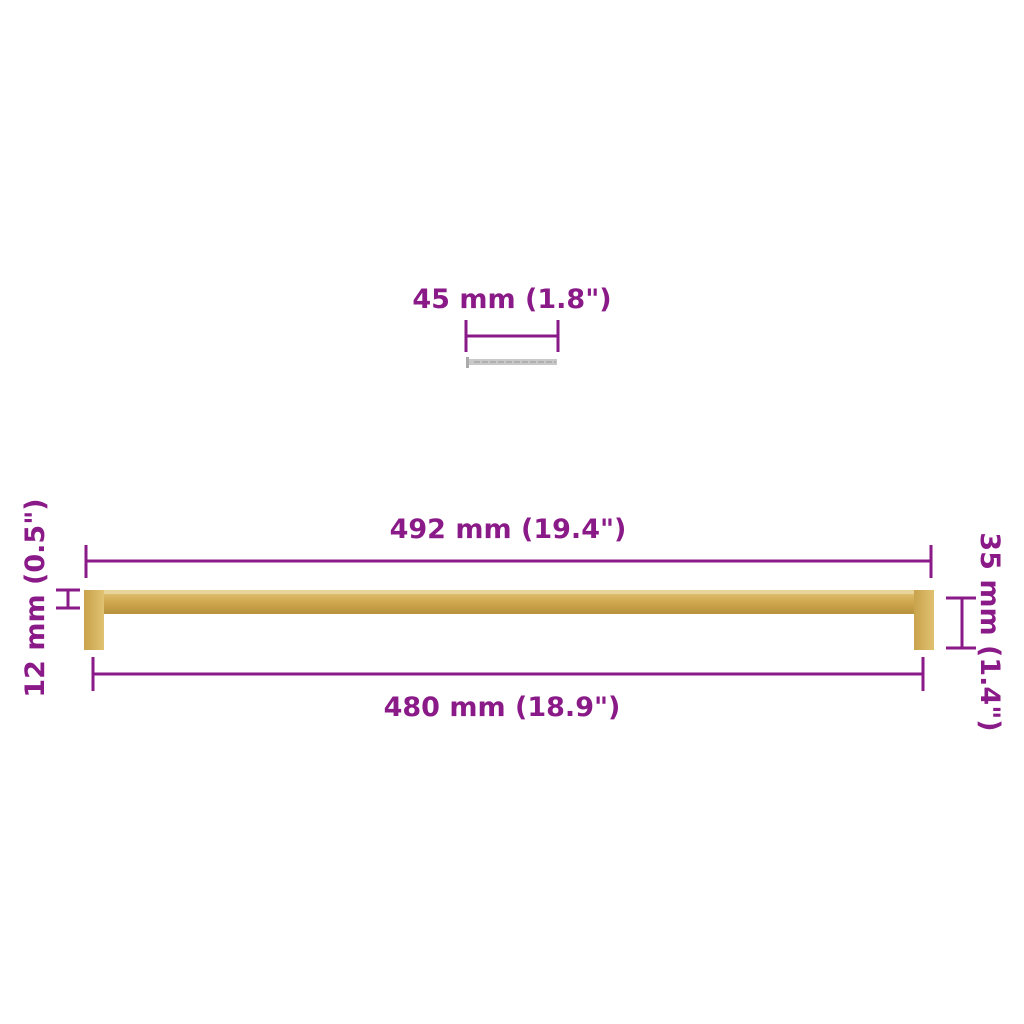 The image size is (1024, 1024). I want to click on hole-spacing-dimension: 480 mm (18.9"), so click(508, 690).